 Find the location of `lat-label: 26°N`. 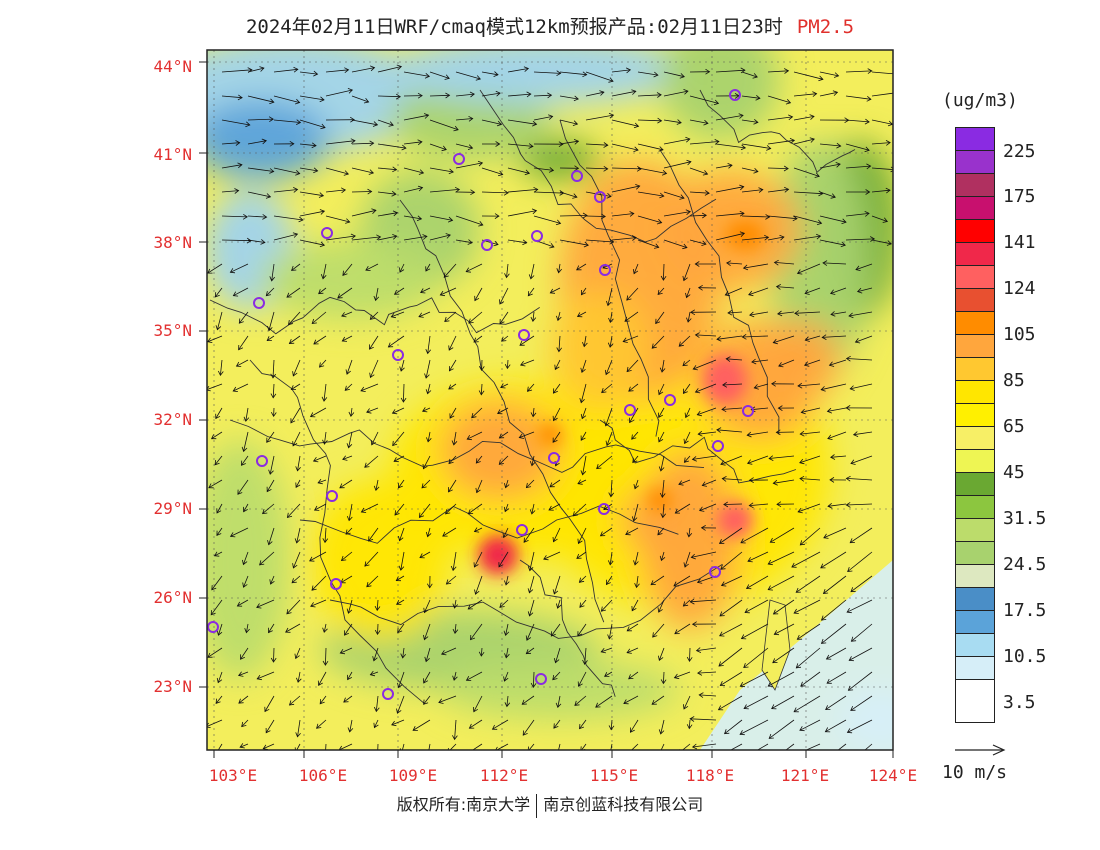

lat-label: 26°N is located at coordinates (172, 597).